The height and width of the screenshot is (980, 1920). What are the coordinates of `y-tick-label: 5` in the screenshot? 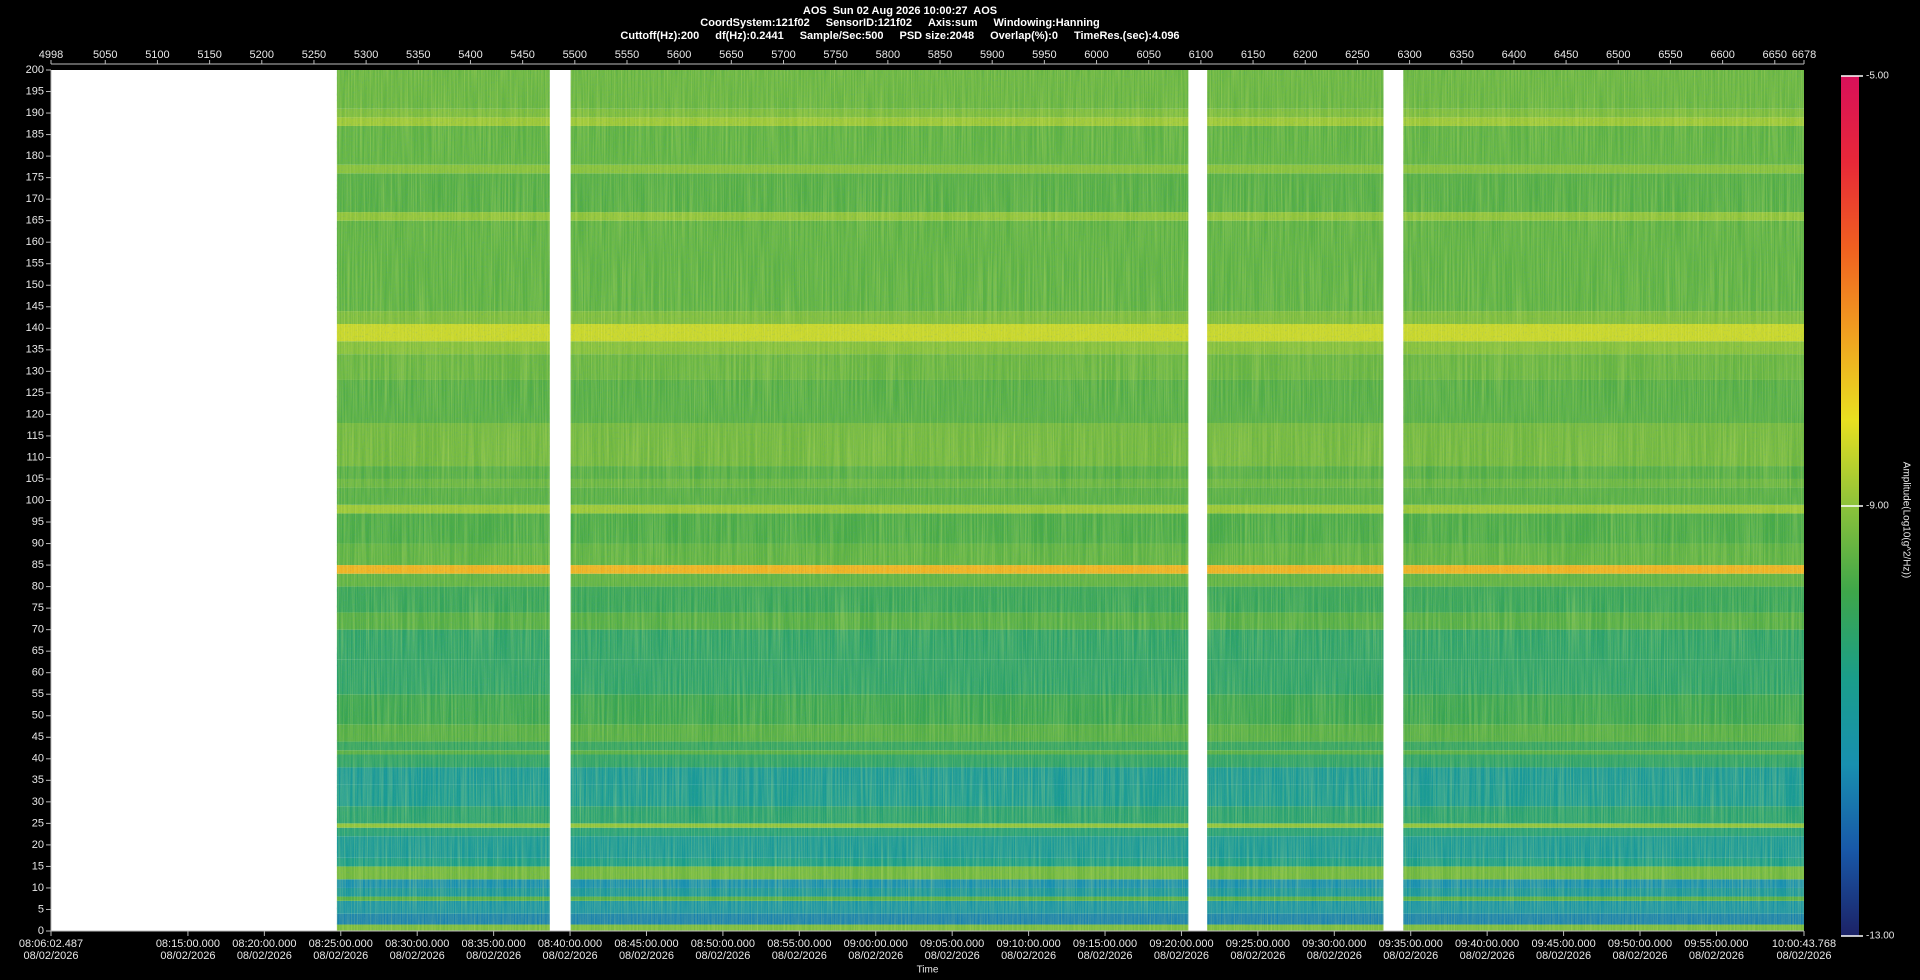 It's located at (41, 909).